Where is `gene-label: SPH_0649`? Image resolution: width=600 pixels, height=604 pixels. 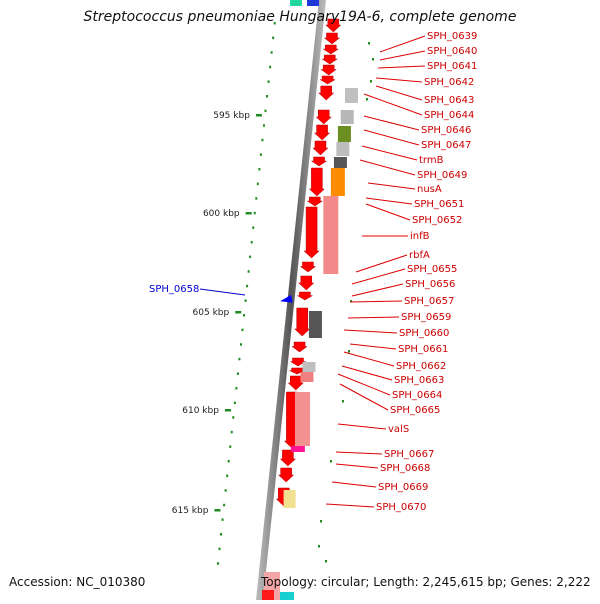
gene-label: SPH_0649 is located at coordinates (442, 175).